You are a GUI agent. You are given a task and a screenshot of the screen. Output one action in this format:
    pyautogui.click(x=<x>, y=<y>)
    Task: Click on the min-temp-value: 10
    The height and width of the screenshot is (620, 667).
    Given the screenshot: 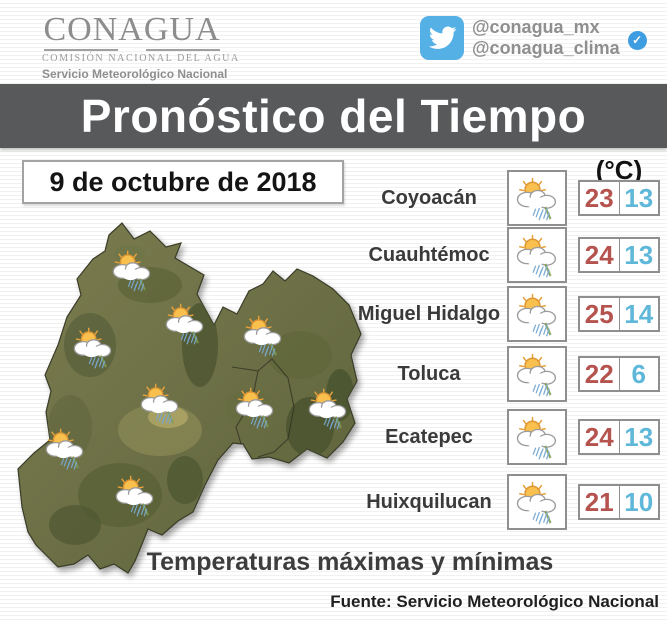 What is the action you would take?
    pyautogui.click(x=639, y=501)
    